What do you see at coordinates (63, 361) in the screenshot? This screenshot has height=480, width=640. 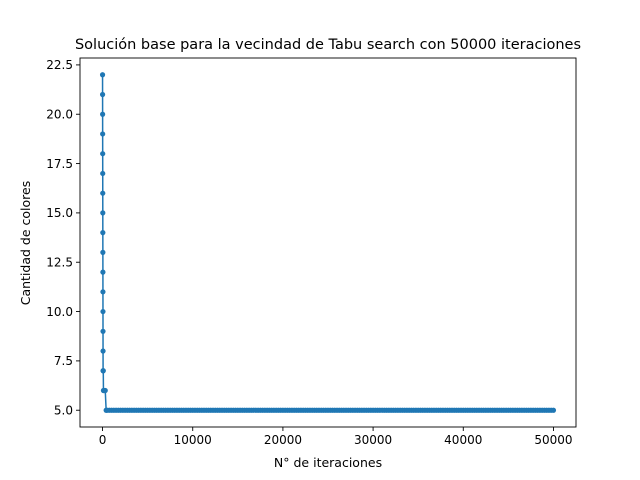 I see `y-tick-label: 7.5` at bounding box center [63, 361].